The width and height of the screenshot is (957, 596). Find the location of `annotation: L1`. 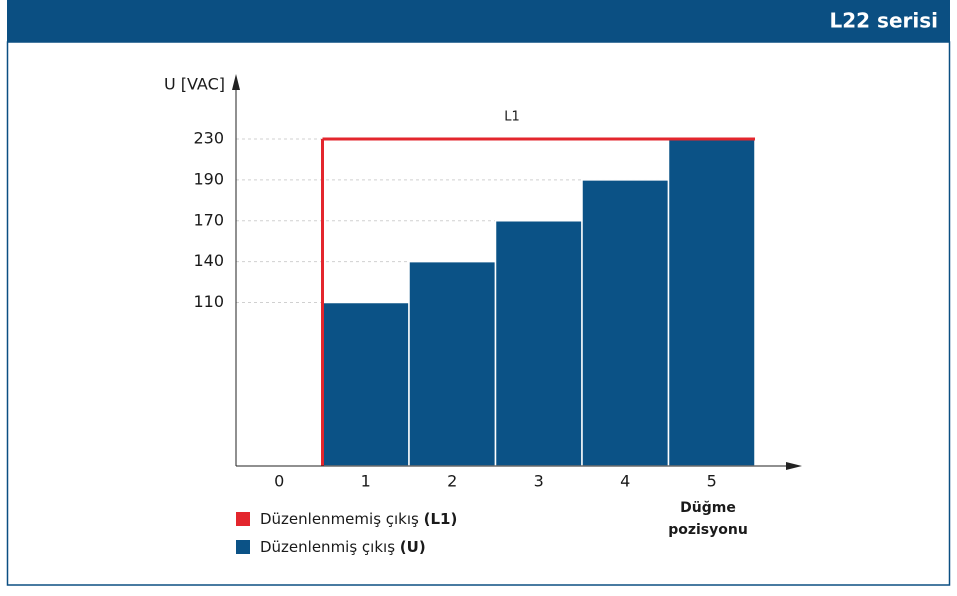

annotation: L1 is located at coordinates (512, 117).